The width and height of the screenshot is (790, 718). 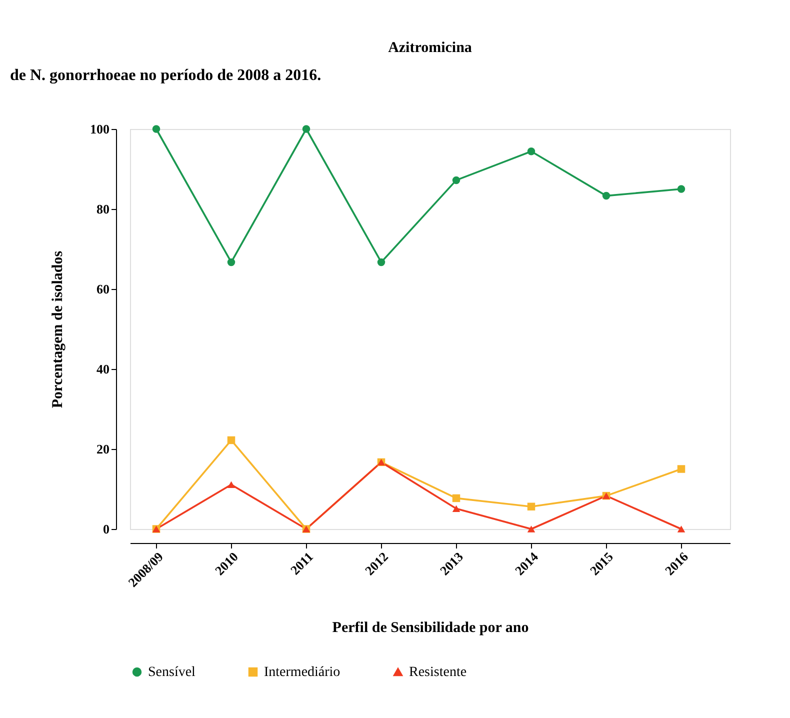 What do you see at coordinates (103, 369) in the screenshot?
I see `y-tick-label: 40` at bounding box center [103, 369].